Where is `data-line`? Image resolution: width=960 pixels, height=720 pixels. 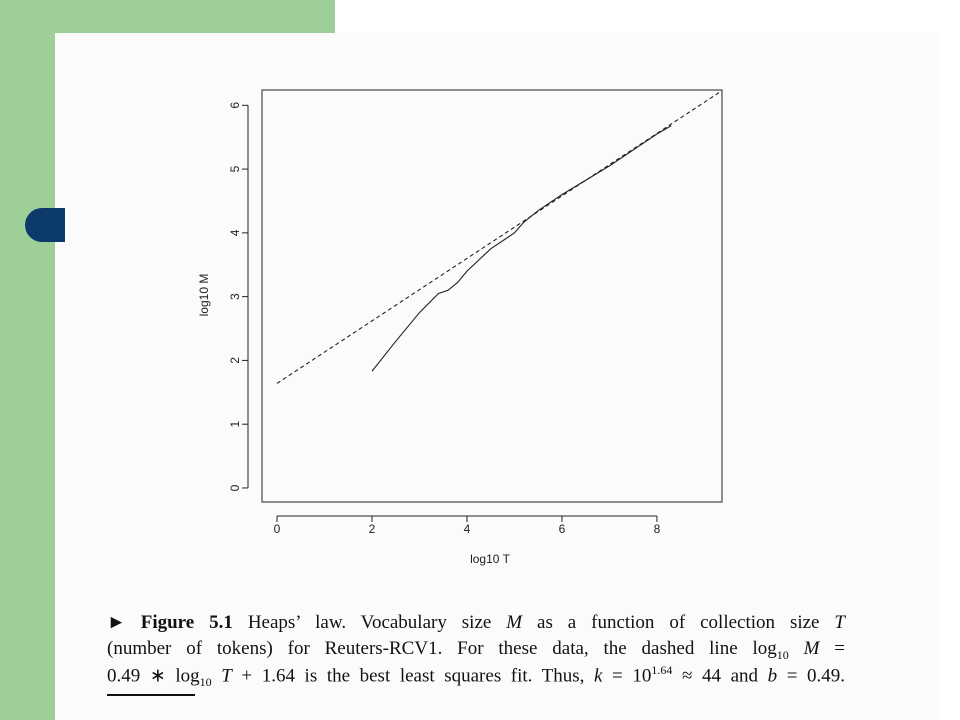
data-line is located at coordinates (521, 248).